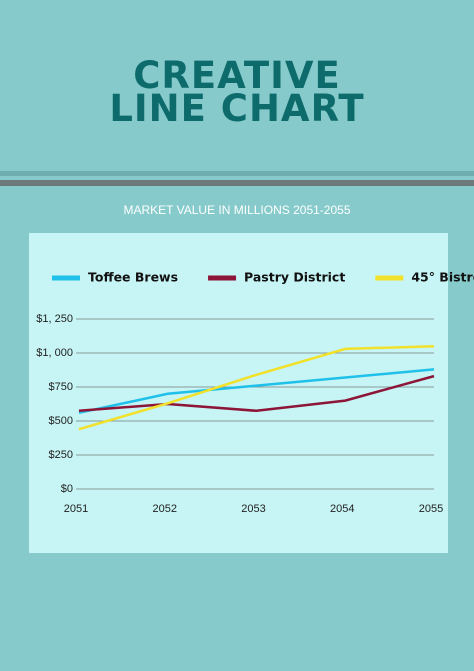 This screenshot has width=474, height=671. I want to click on subtitle: MARKET VALUE IN MILLIONS 2051-2055, so click(237, 210).